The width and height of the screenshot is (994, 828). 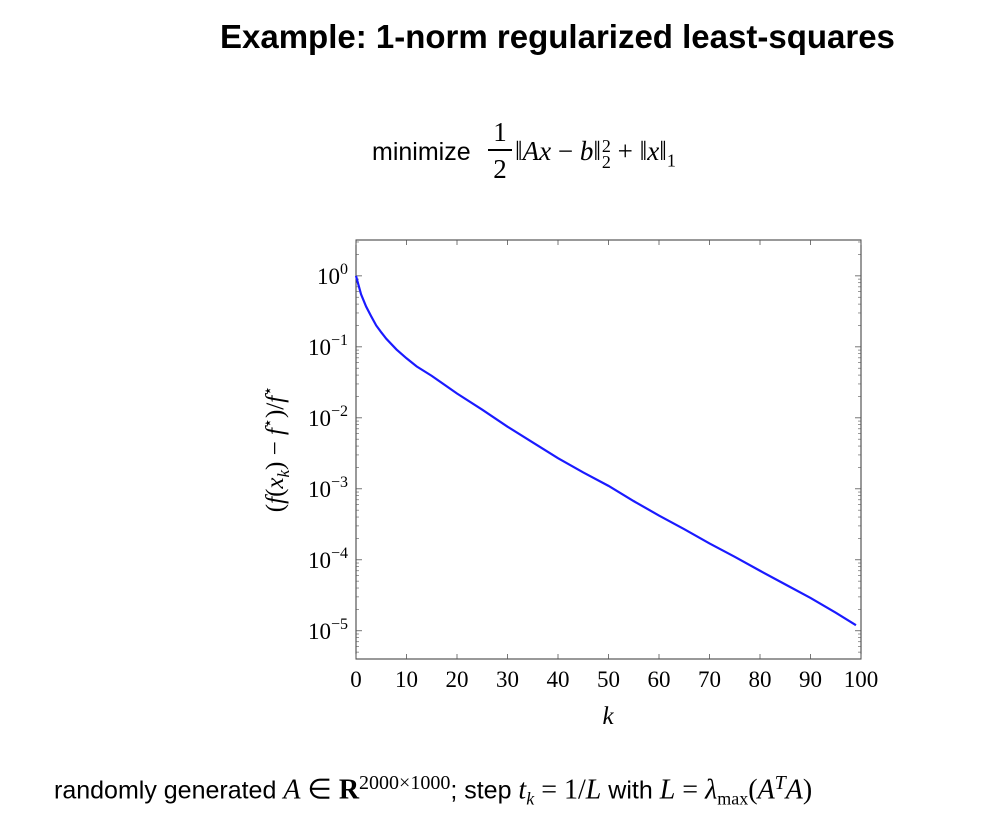 I want to click on ylabel-open: (, so click(x=275, y=508).